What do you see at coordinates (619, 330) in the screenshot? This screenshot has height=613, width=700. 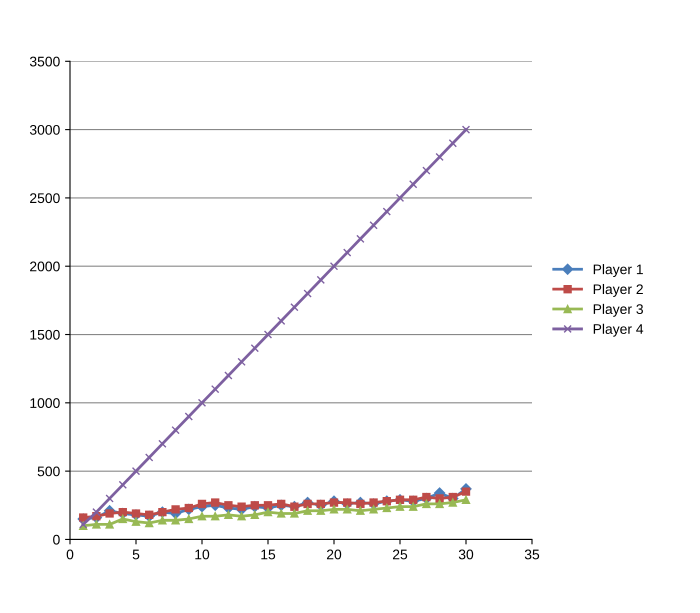 I see `legend-label: Player 4` at bounding box center [619, 330].